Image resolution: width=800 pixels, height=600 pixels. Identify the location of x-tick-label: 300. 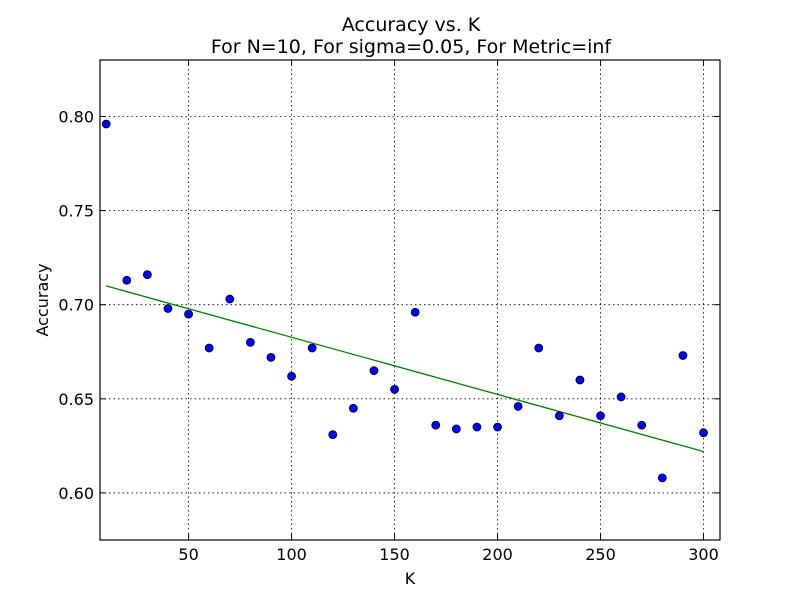
(703, 554).